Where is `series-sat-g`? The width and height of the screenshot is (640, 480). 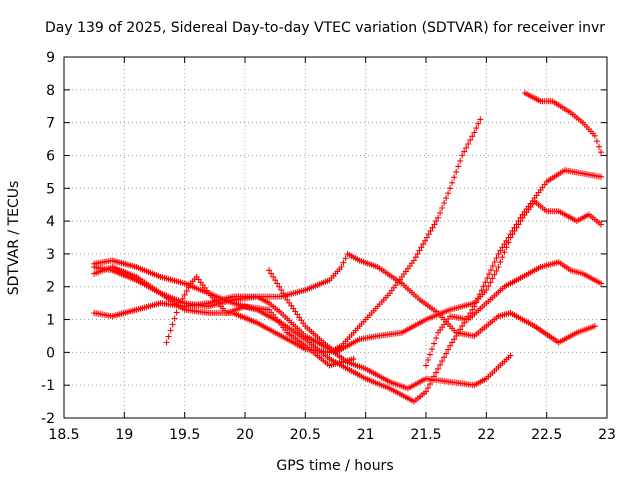
series-sat-g is located at coordinates (513, 314).